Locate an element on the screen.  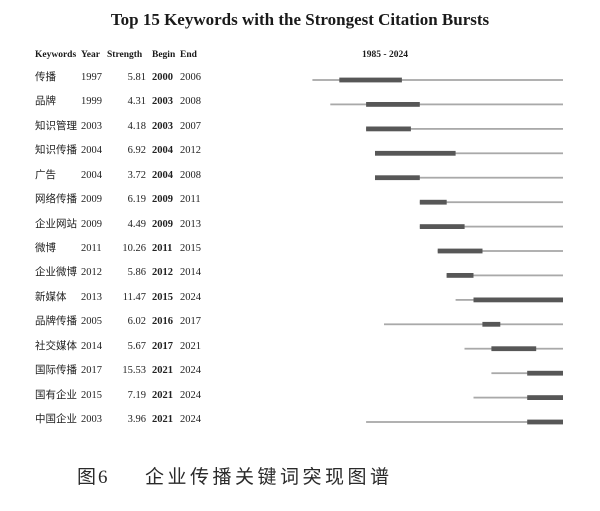
keyword-row: 知识传播 2004 6.92 2004 2012 is located at coordinates (102, 151).